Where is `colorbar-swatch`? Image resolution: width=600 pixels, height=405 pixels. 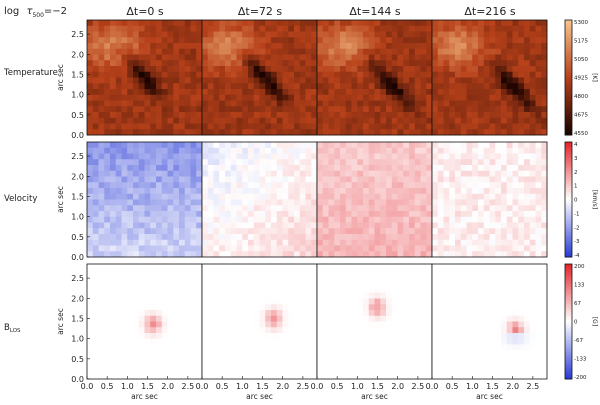 colorbar-swatch is located at coordinates (568, 143).